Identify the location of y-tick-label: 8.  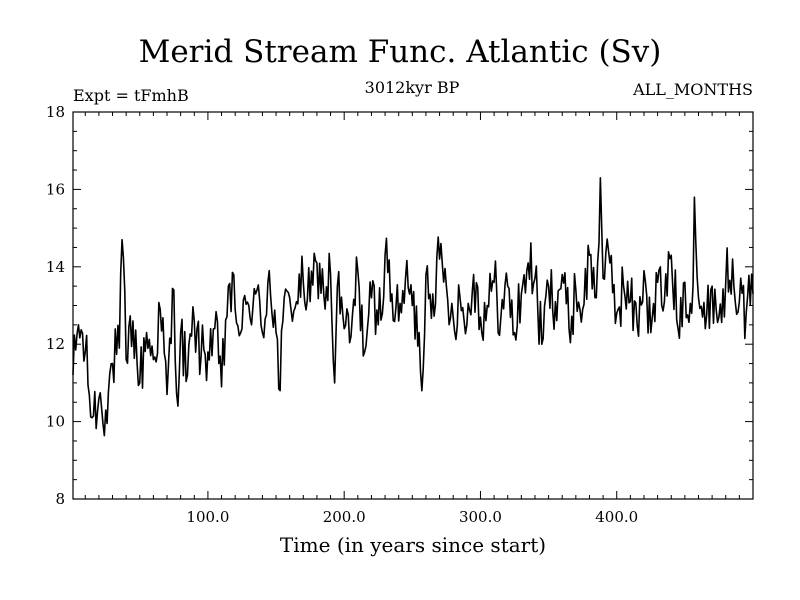
(60, 499).